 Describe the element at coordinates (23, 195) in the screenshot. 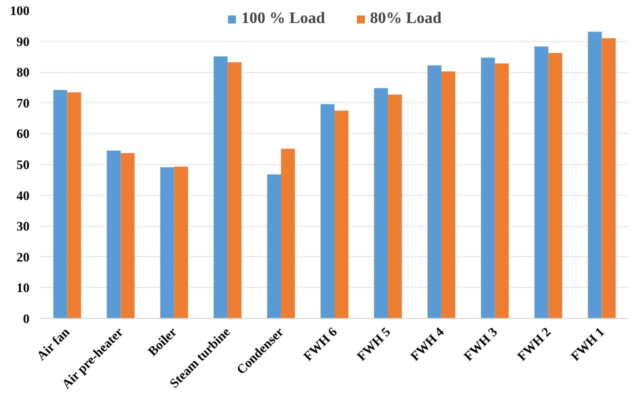

I see `y-tick-label: 40` at that location.